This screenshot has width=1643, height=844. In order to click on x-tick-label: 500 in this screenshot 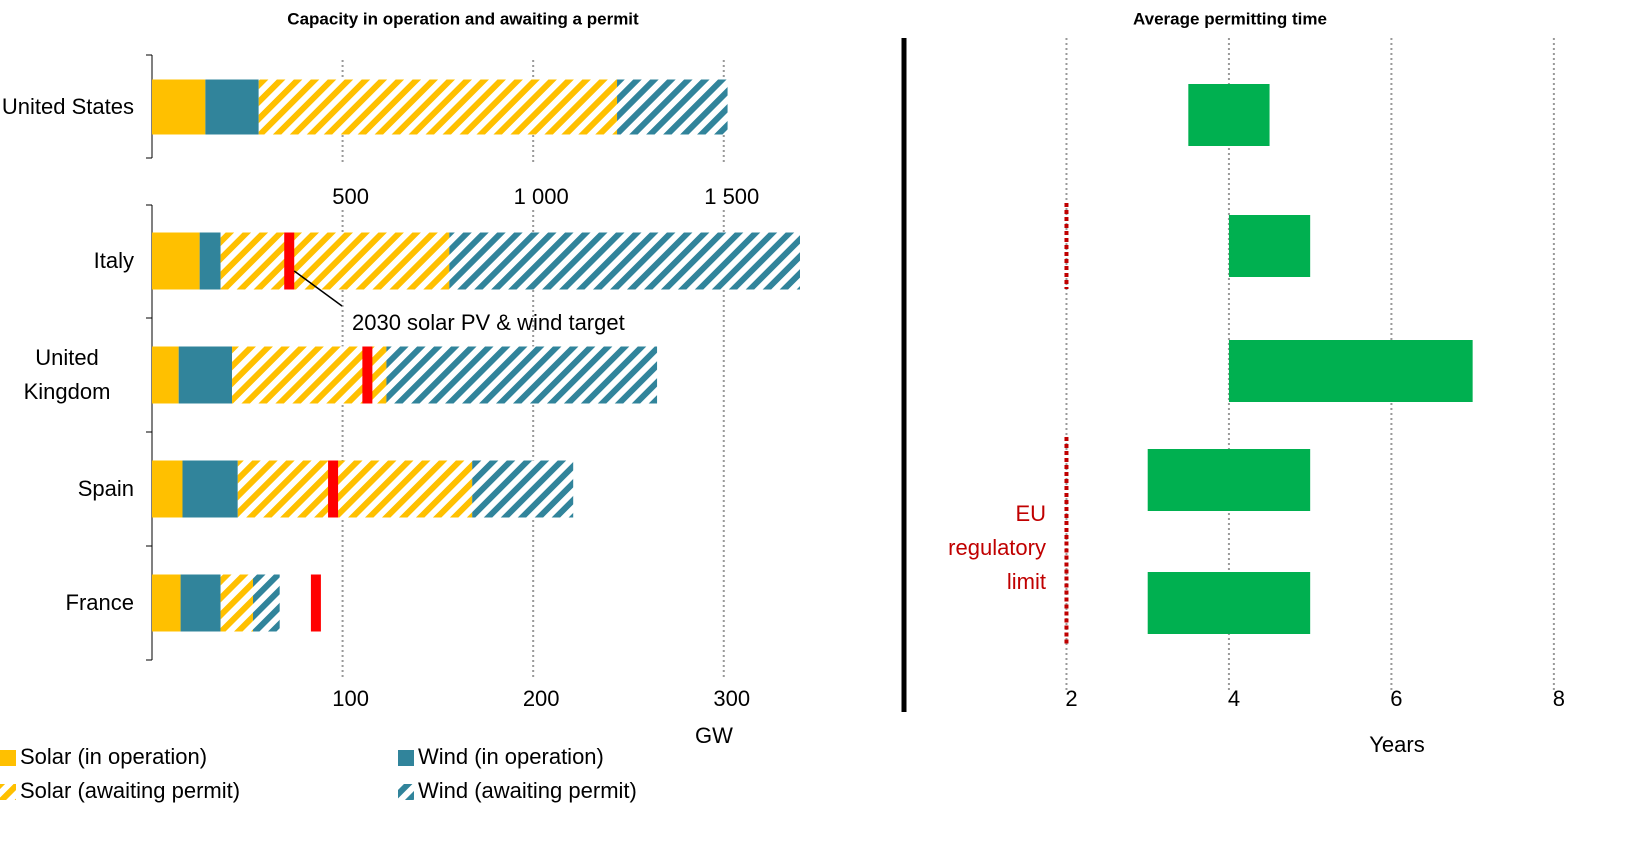, I will do `click(350, 196)`.